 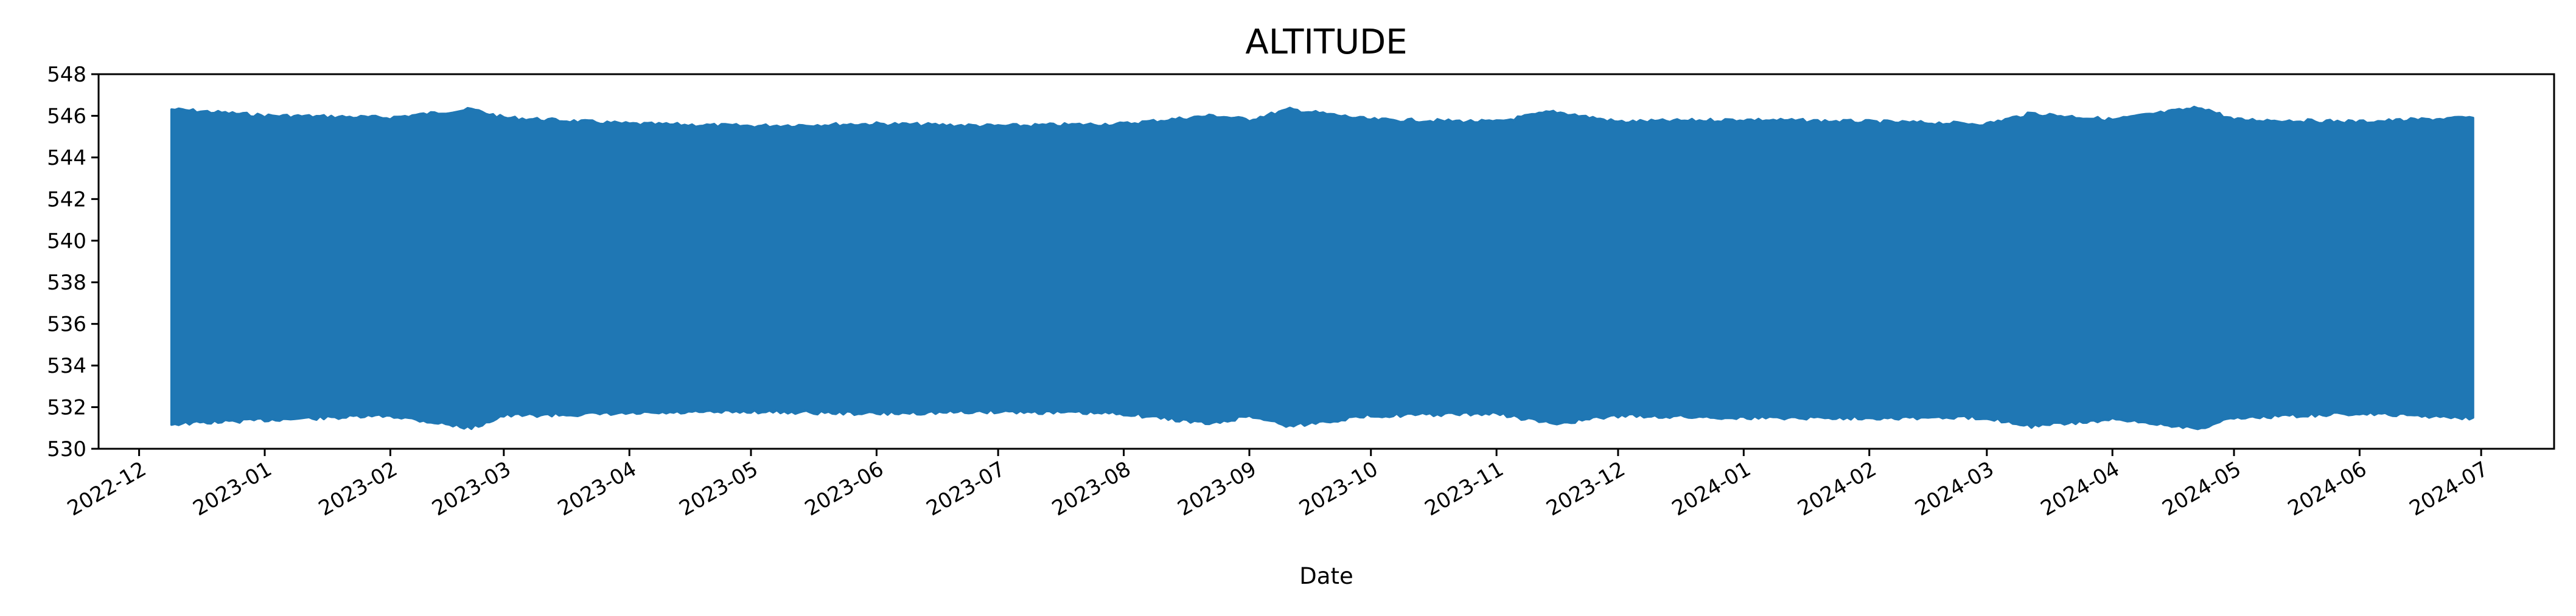 I want to click on x-tick-label: 2023-09, so click(x=1216, y=489).